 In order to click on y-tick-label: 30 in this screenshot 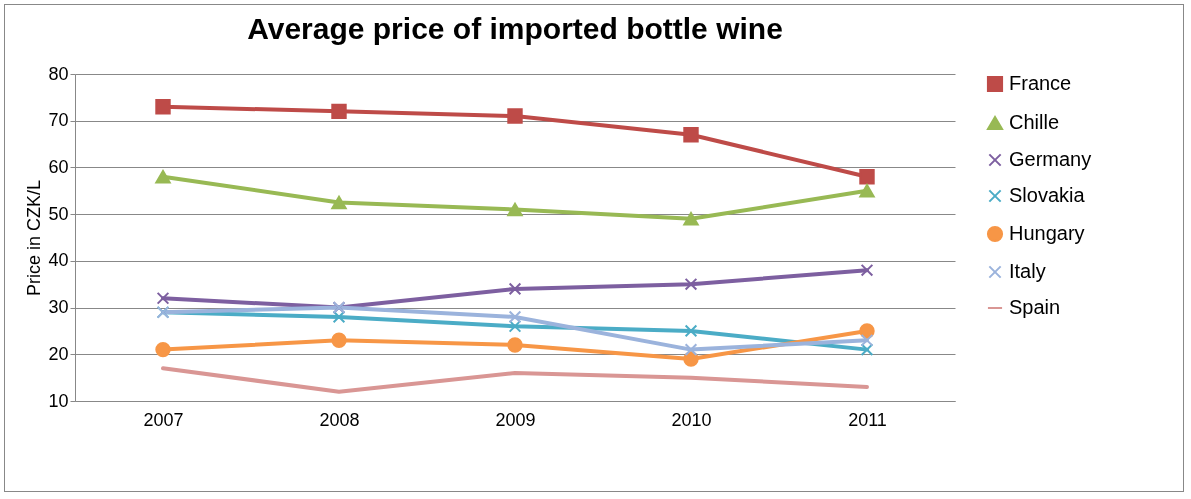, I will do `click(58, 307)`.